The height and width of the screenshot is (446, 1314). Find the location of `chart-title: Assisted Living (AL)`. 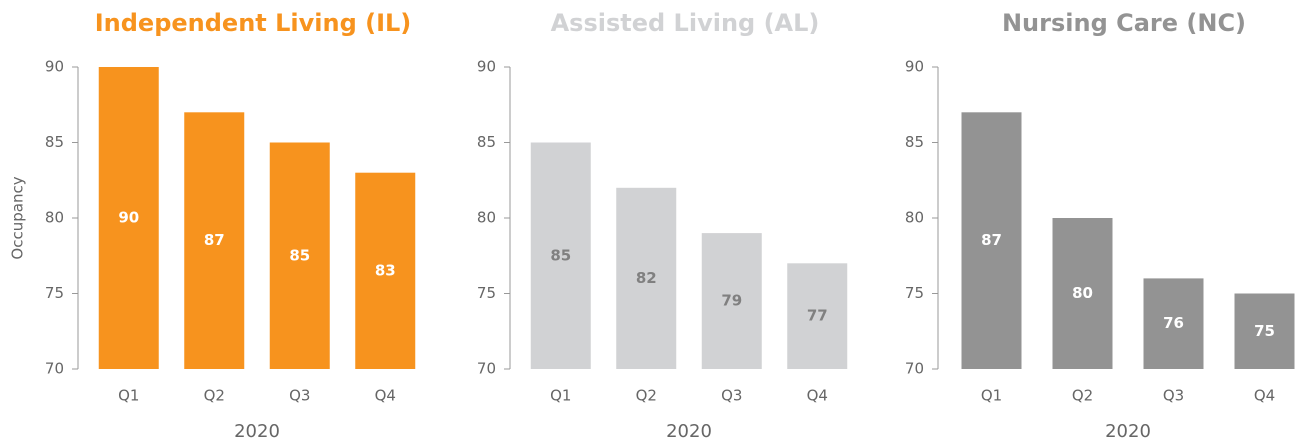

chart-title: Assisted Living (AL) is located at coordinates (685, 23).